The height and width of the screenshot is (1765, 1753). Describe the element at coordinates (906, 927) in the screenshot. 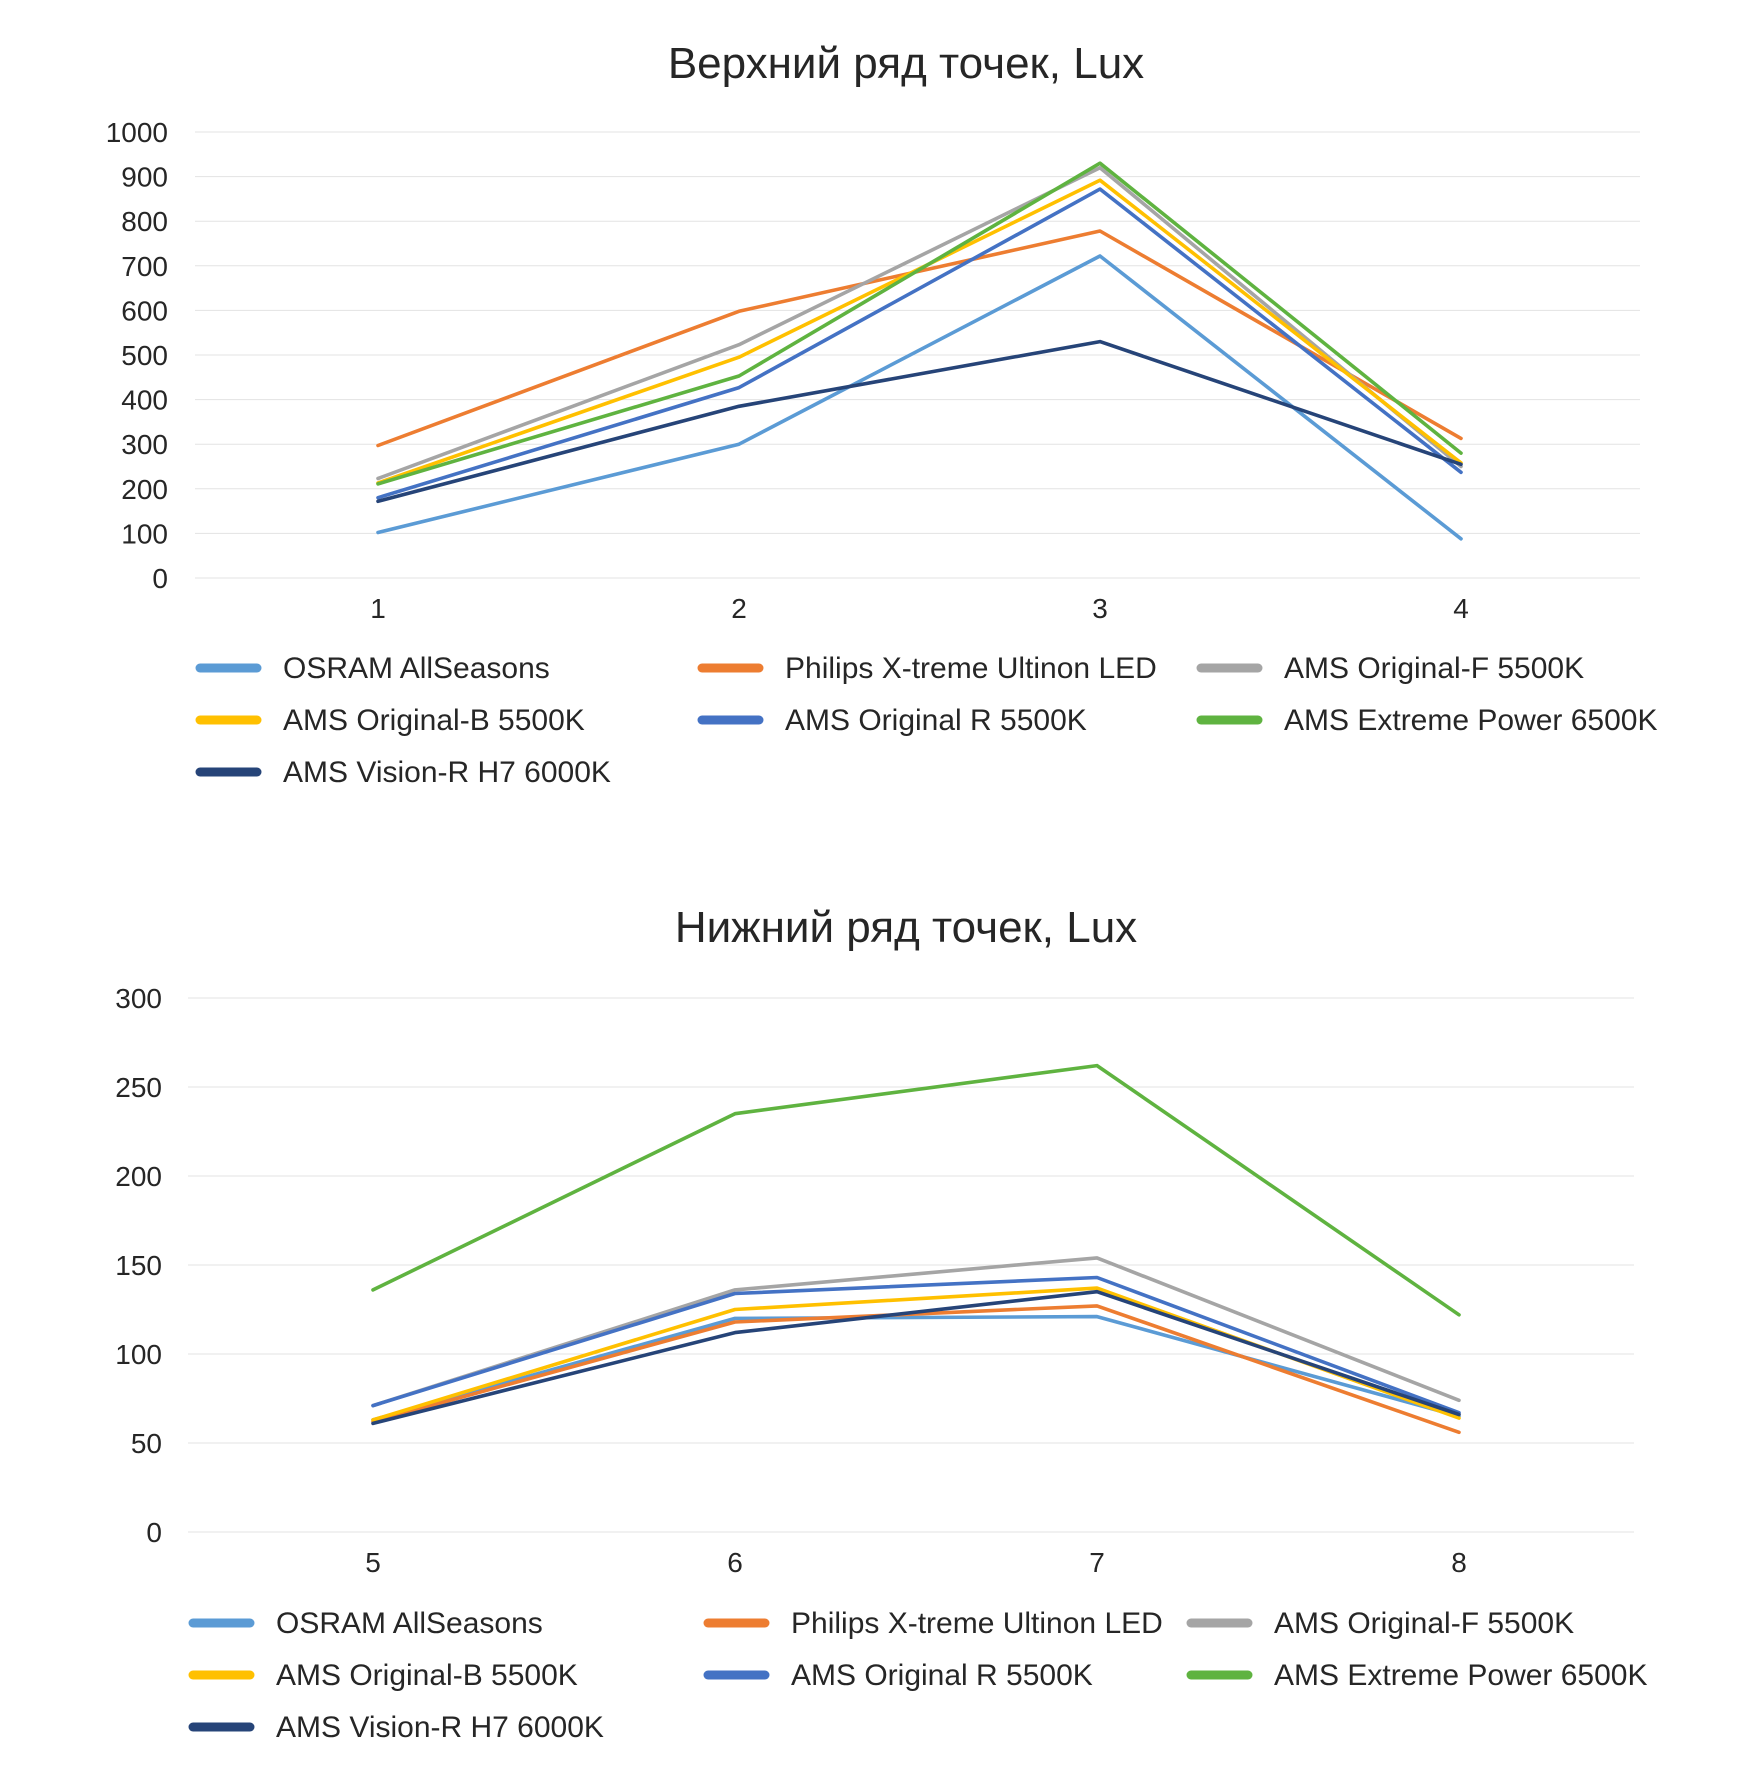

I see `chart-title: Нижний ряд точек, Lux` at that location.